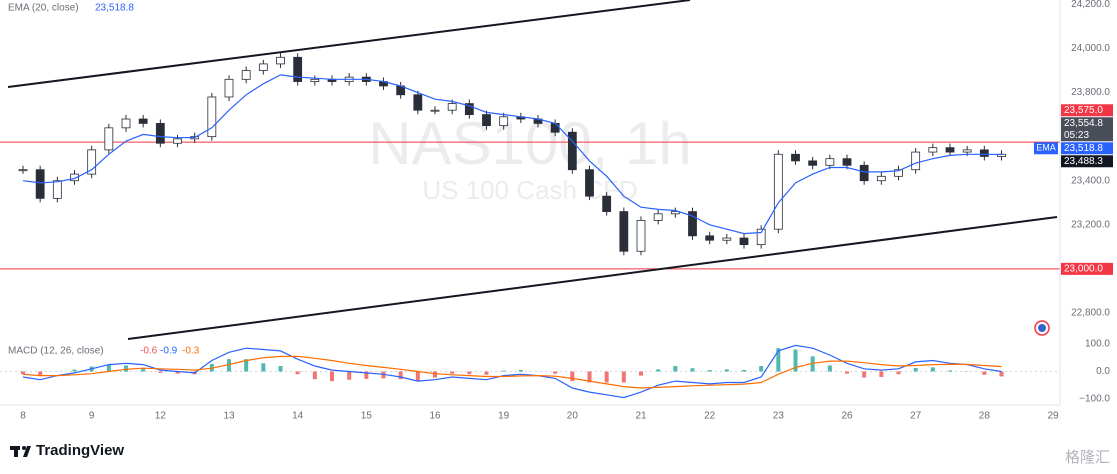 The width and height of the screenshot is (1117, 474). What do you see at coordinates (349, 44) in the screenshot?
I see `trend-line` at bounding box center [349, 44].